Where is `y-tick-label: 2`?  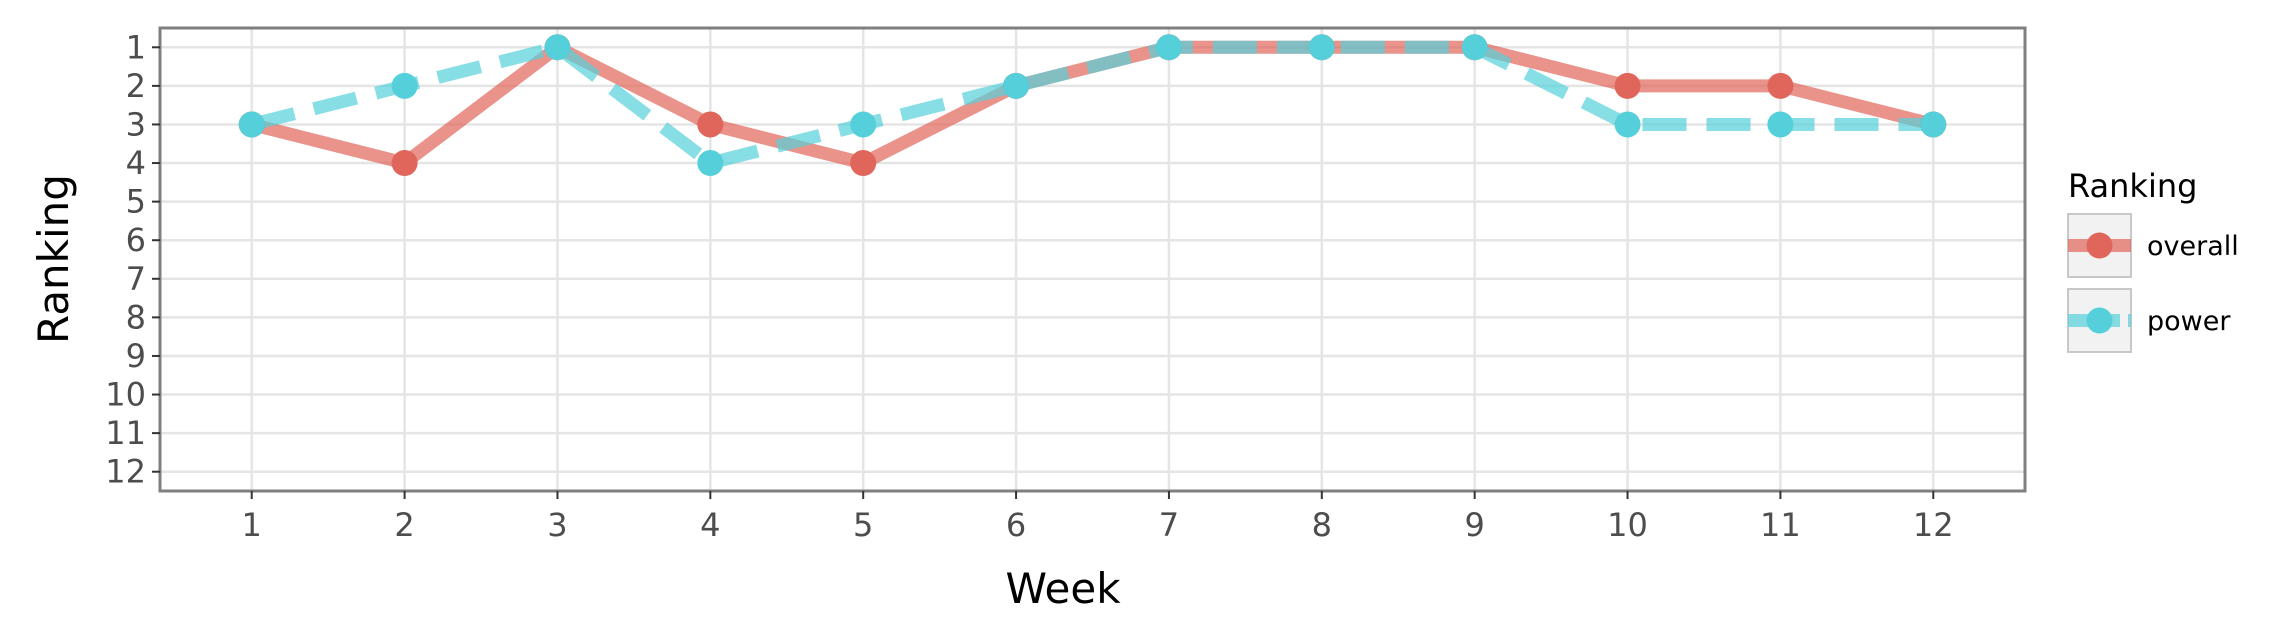 y-tick-label: 2 is located at coordinates (136, 86).